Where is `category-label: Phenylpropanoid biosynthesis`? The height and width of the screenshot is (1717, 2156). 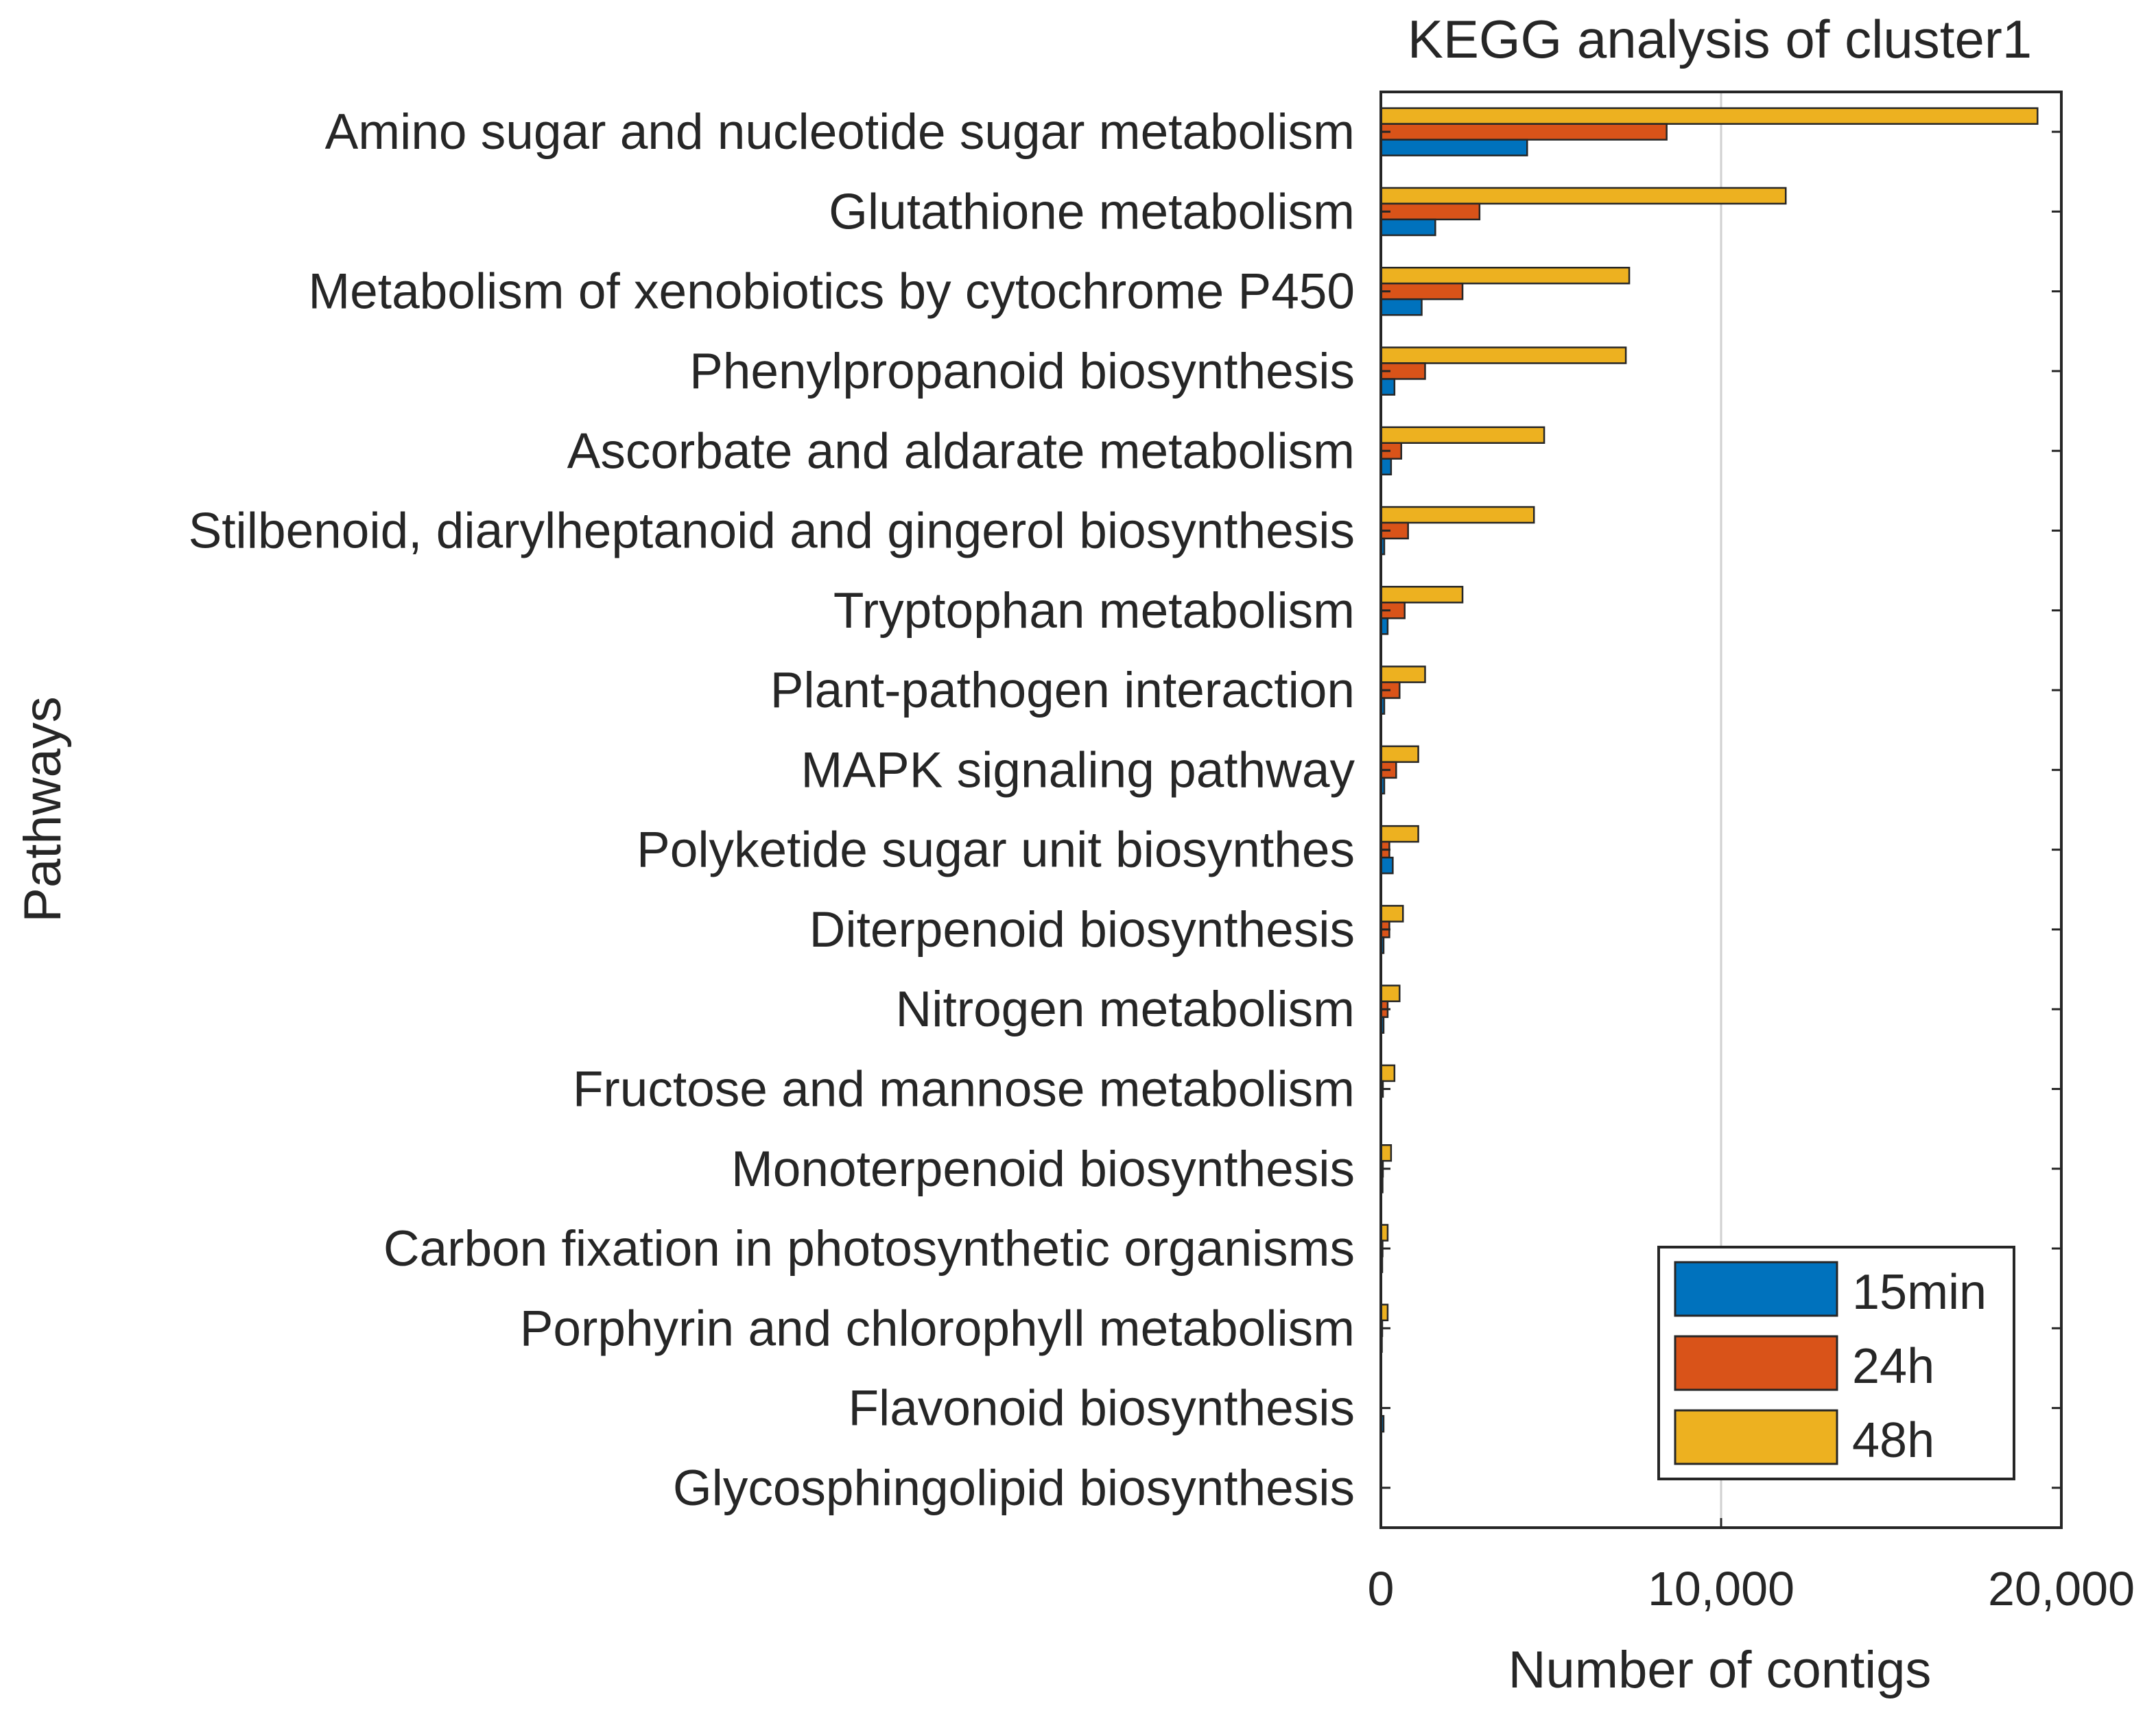 category-label: Phenylpropanoid biosynthesis is located at coordinates (1022, 371).